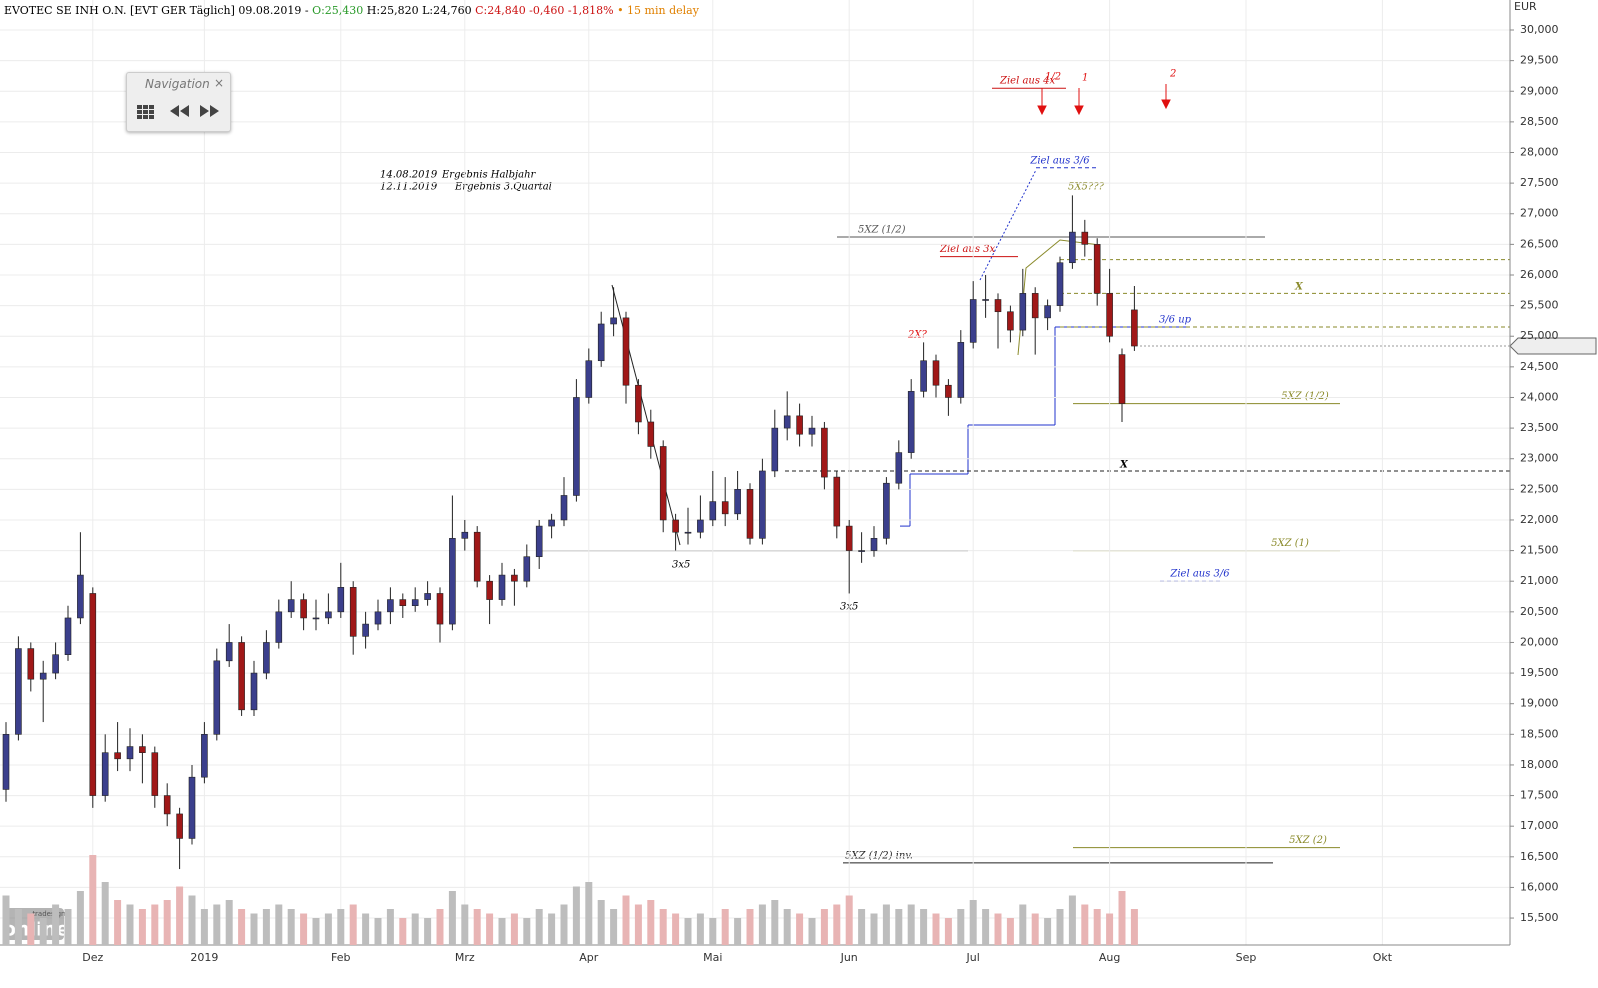 The width and height of the screenshot is (1598, 988). I want to click on grid-button, so click(145, 112).